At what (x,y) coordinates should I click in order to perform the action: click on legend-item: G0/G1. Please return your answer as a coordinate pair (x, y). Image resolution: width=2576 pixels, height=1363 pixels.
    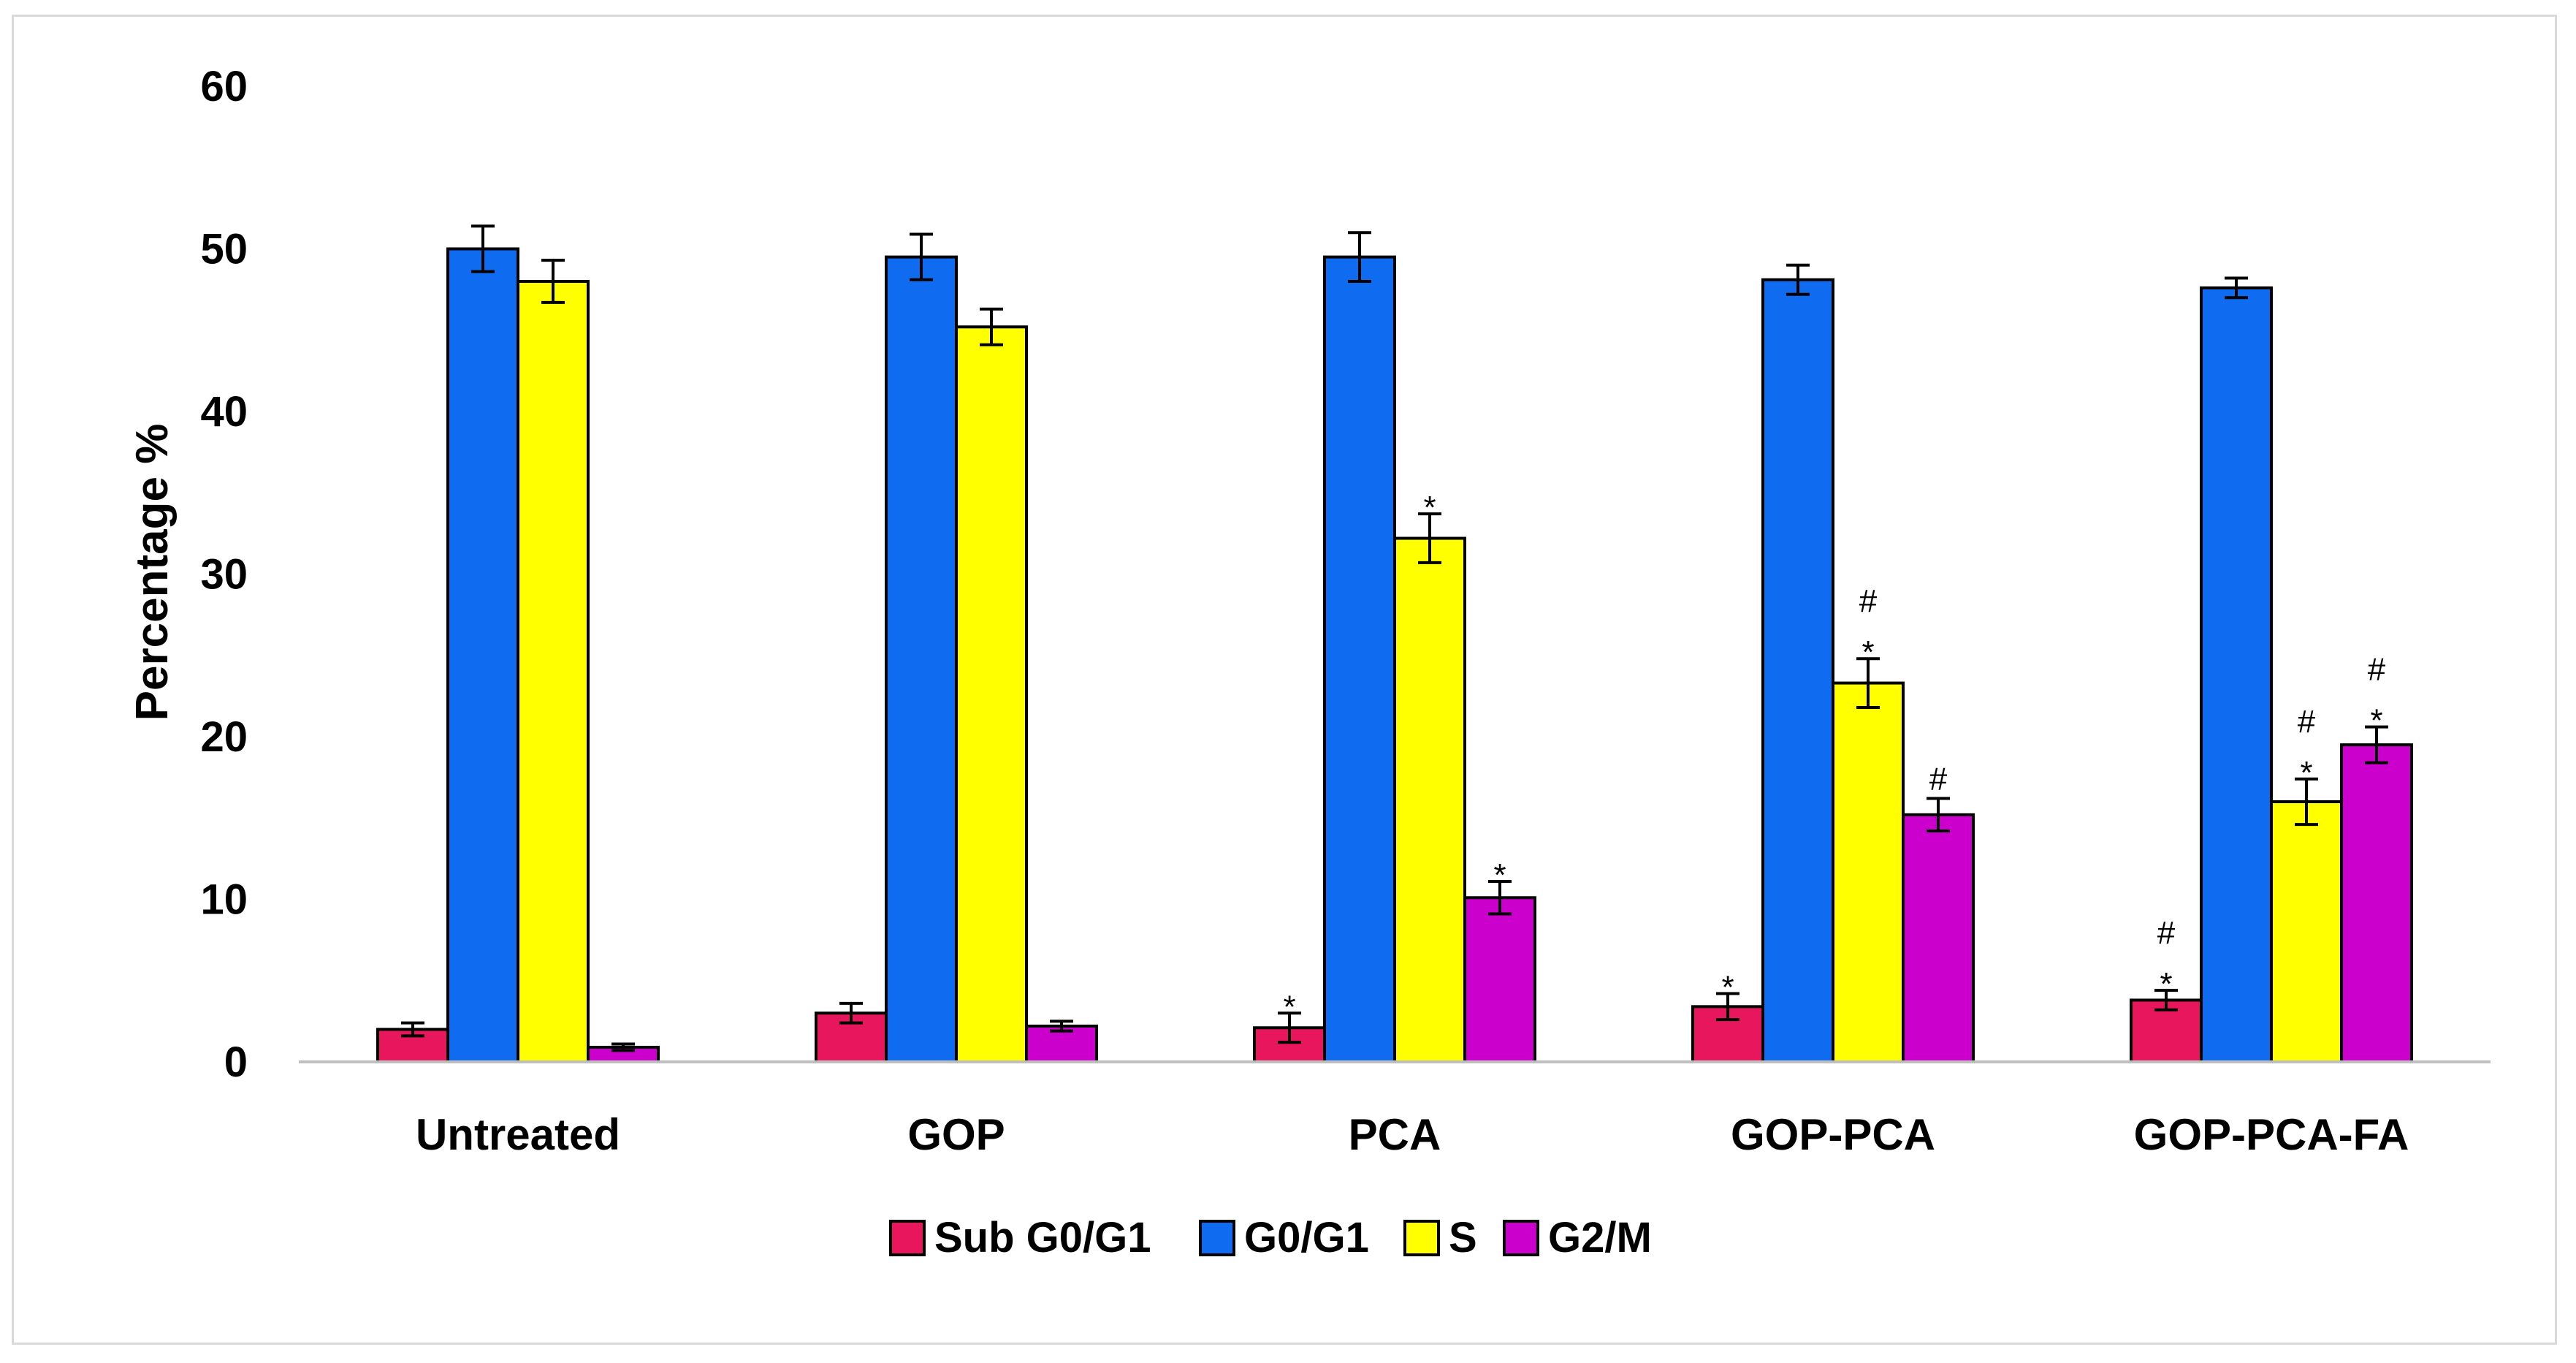
    Looking at the image, I should click on (1284, 1237).